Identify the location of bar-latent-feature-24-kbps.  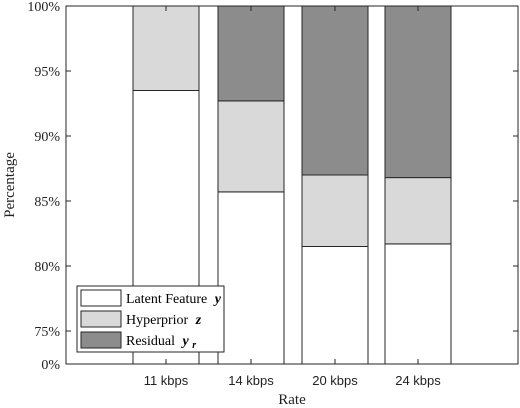
(418, 304).